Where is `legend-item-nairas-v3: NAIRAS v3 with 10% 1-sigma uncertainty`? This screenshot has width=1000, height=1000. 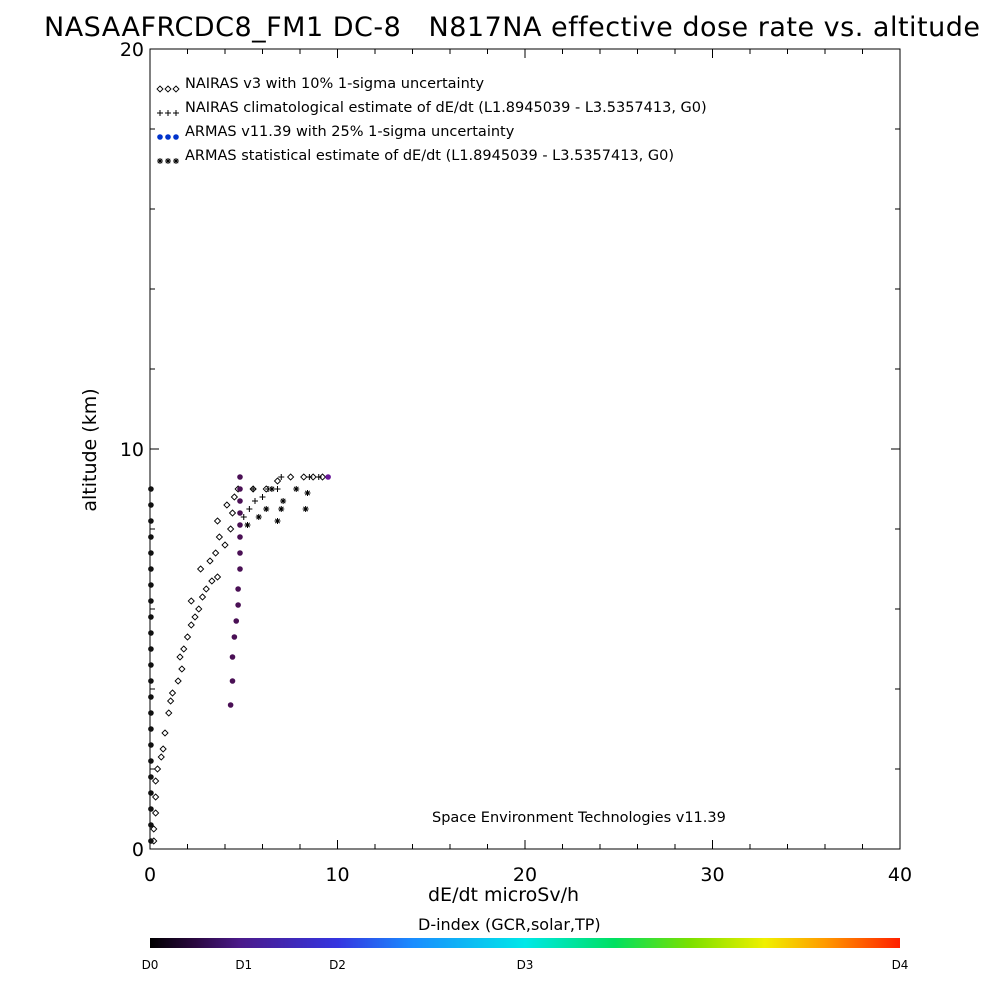
legend-item-nairas-v3: NAIRAS v3 with 10% 1-sigma uncertainty is located at coordinates (431, 86).